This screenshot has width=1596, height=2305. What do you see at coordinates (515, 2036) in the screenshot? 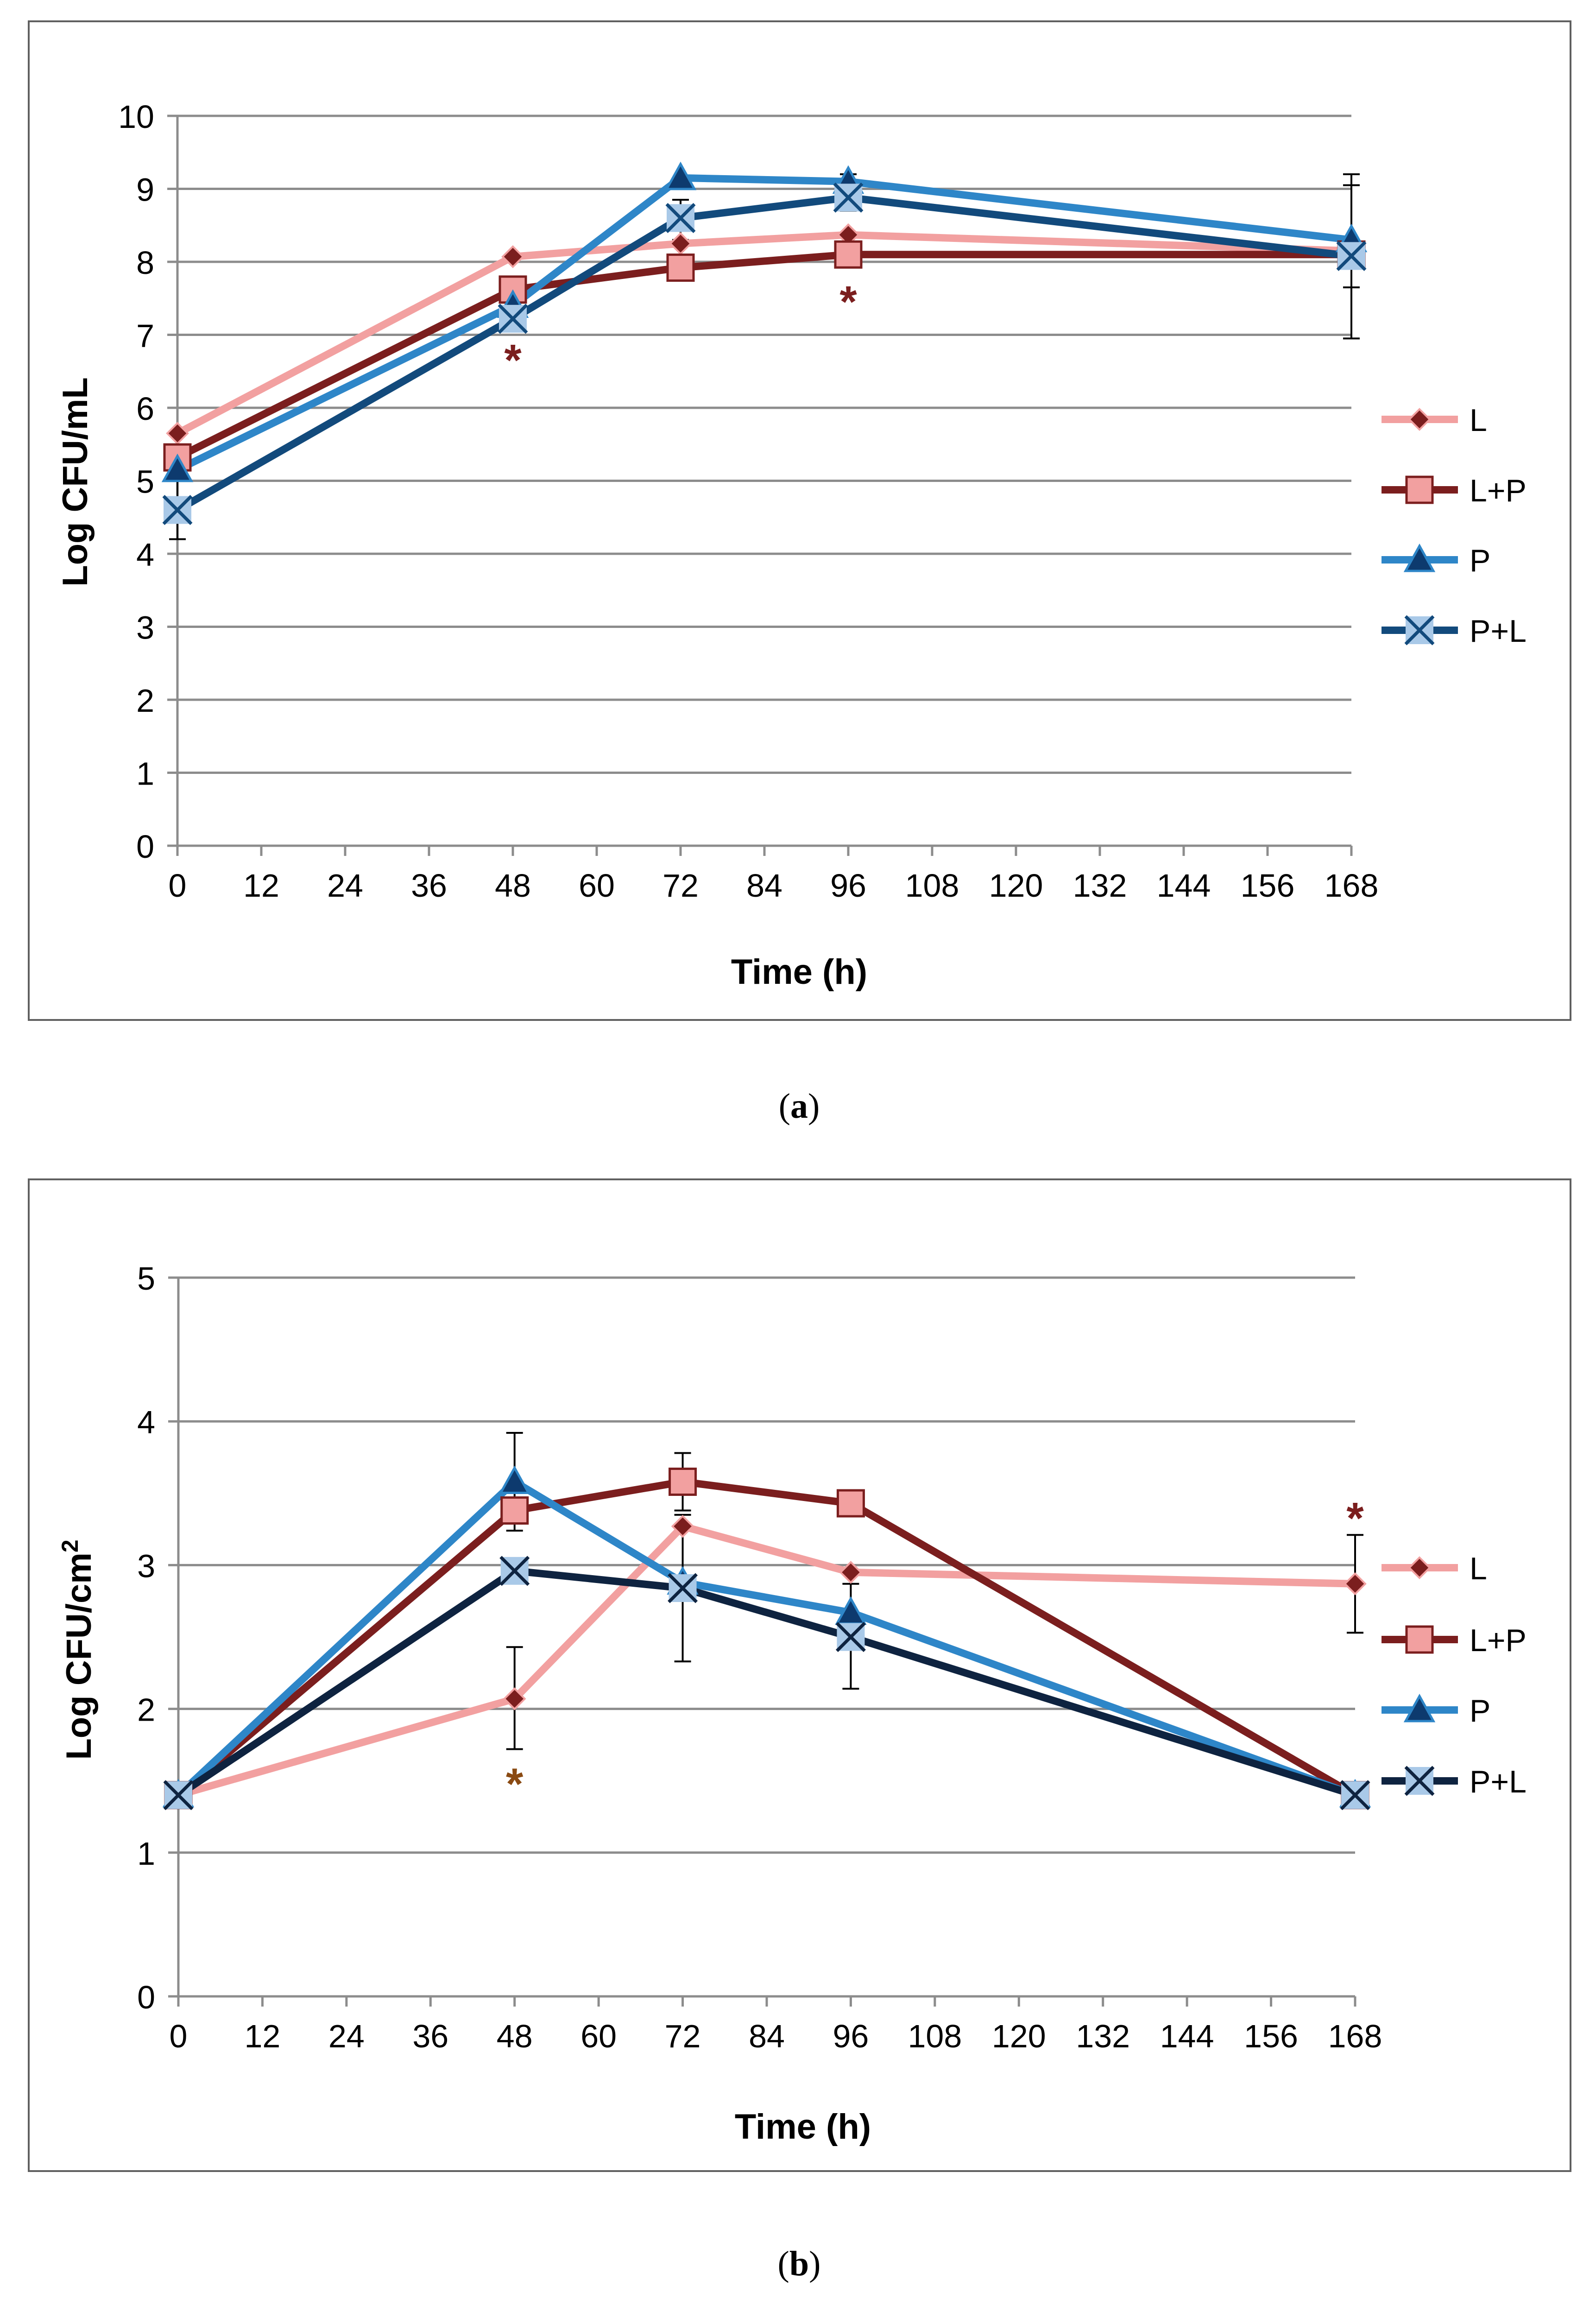
I see `x-tick-label: 48` at bounding box center [515, 2036].